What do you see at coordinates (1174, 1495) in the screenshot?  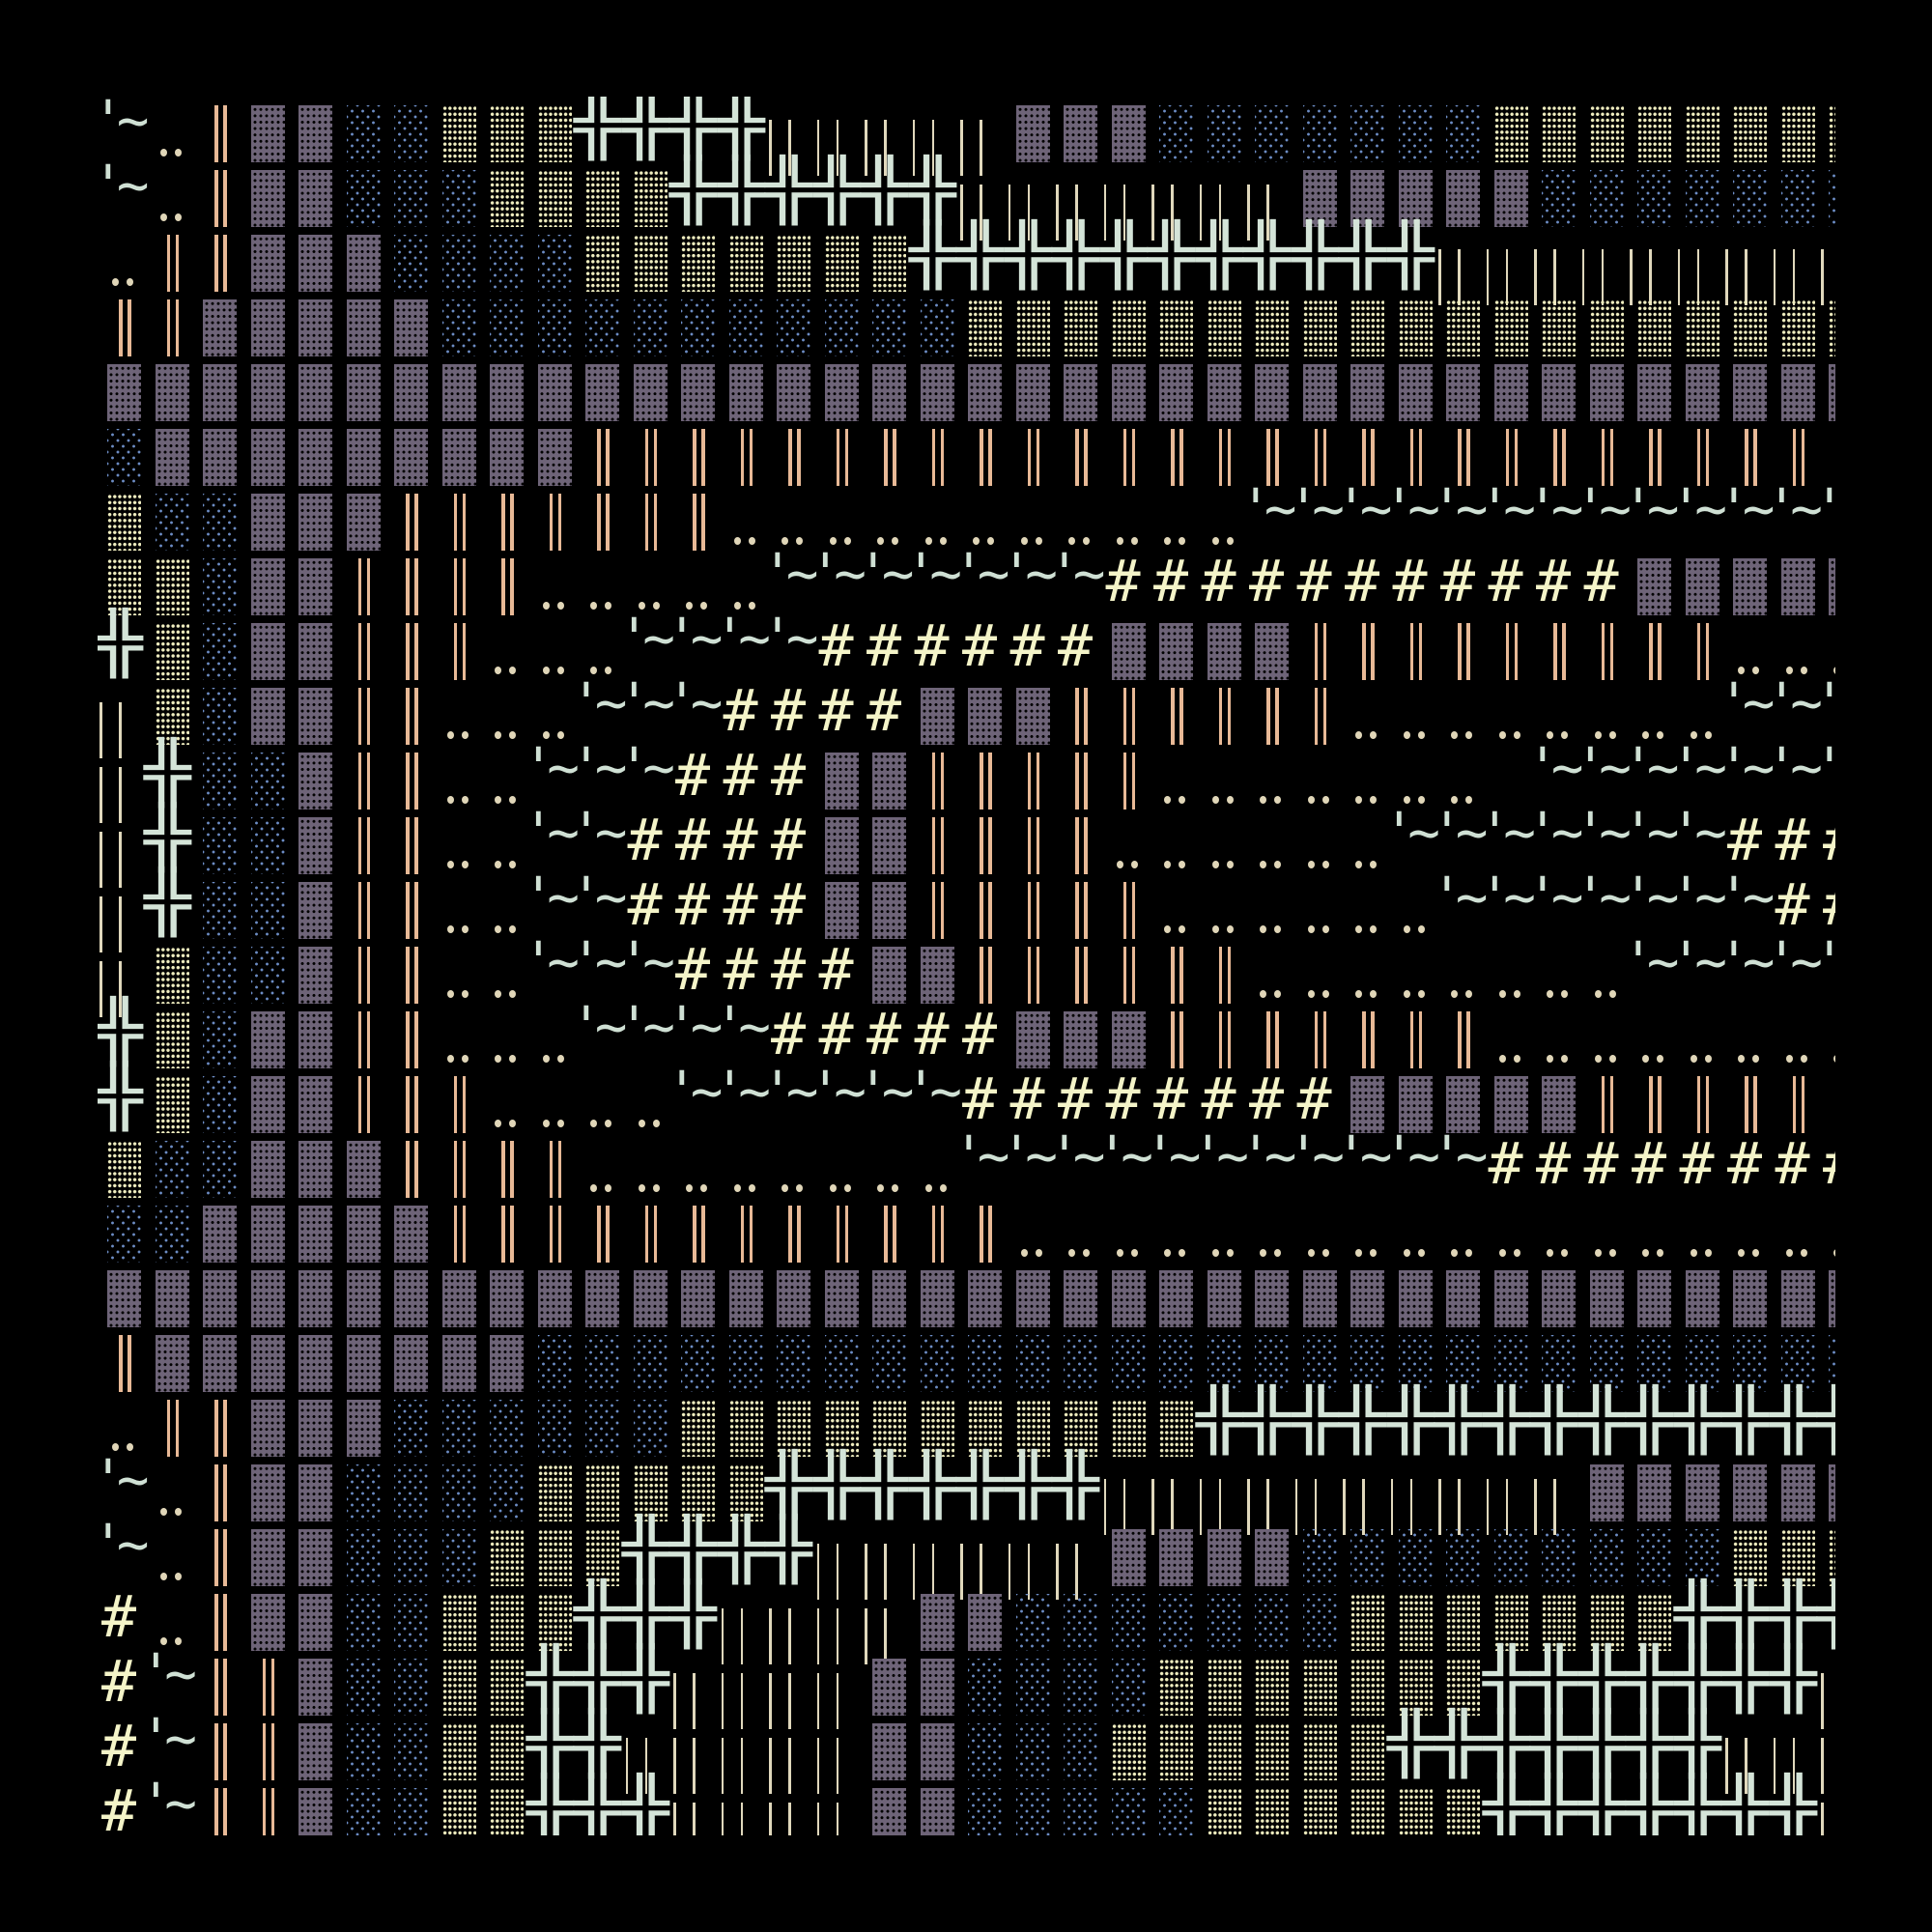 I see `cell-bar: |` at bounding box center [1174, 1495].